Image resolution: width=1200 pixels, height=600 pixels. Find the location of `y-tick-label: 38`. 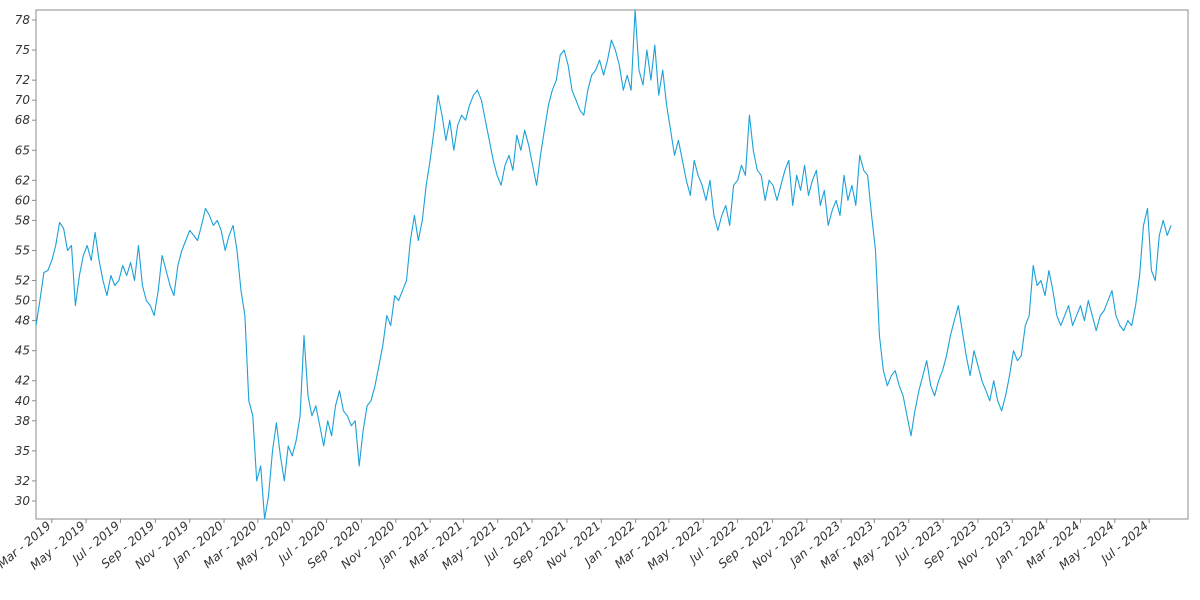

y-tick-label: 38 is located at coordinates (23, 421).